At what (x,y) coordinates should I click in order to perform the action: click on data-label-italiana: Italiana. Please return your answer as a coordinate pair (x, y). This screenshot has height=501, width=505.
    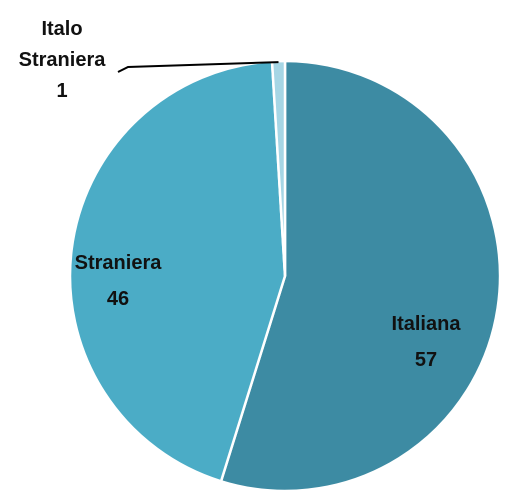
    Looking at the image, I should click on (427, 324).